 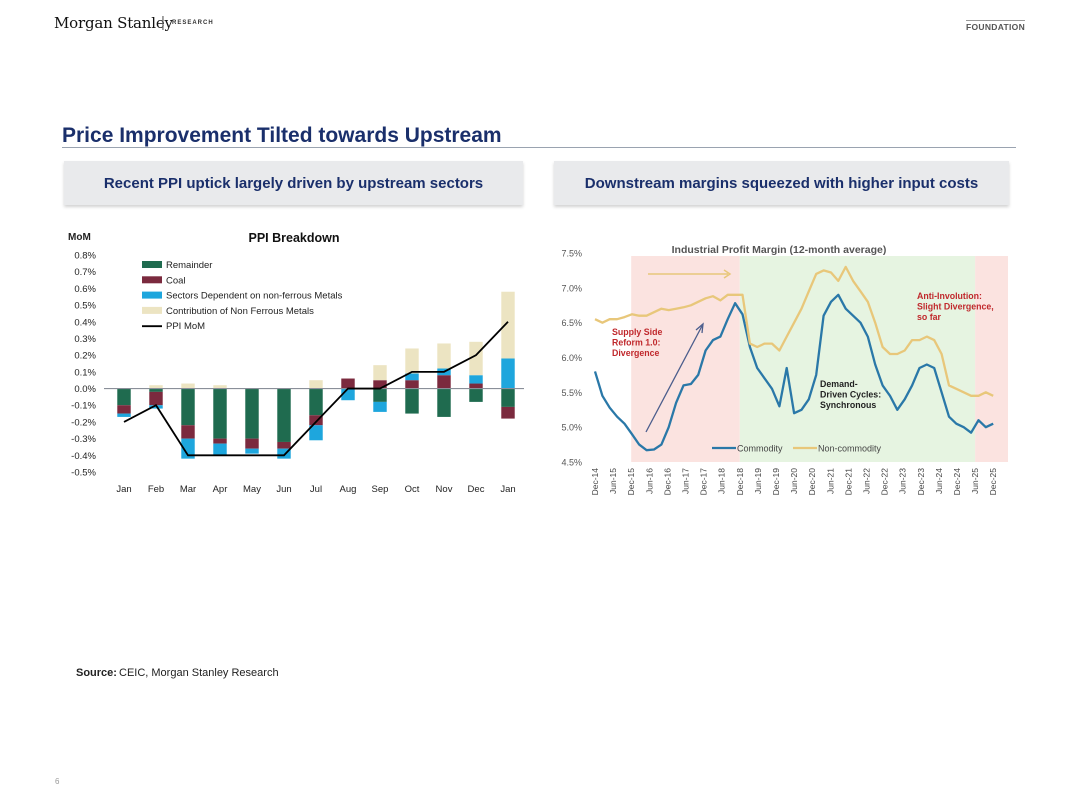 I want to click on x-tick-label: Oct, so click(x=412, y=489).